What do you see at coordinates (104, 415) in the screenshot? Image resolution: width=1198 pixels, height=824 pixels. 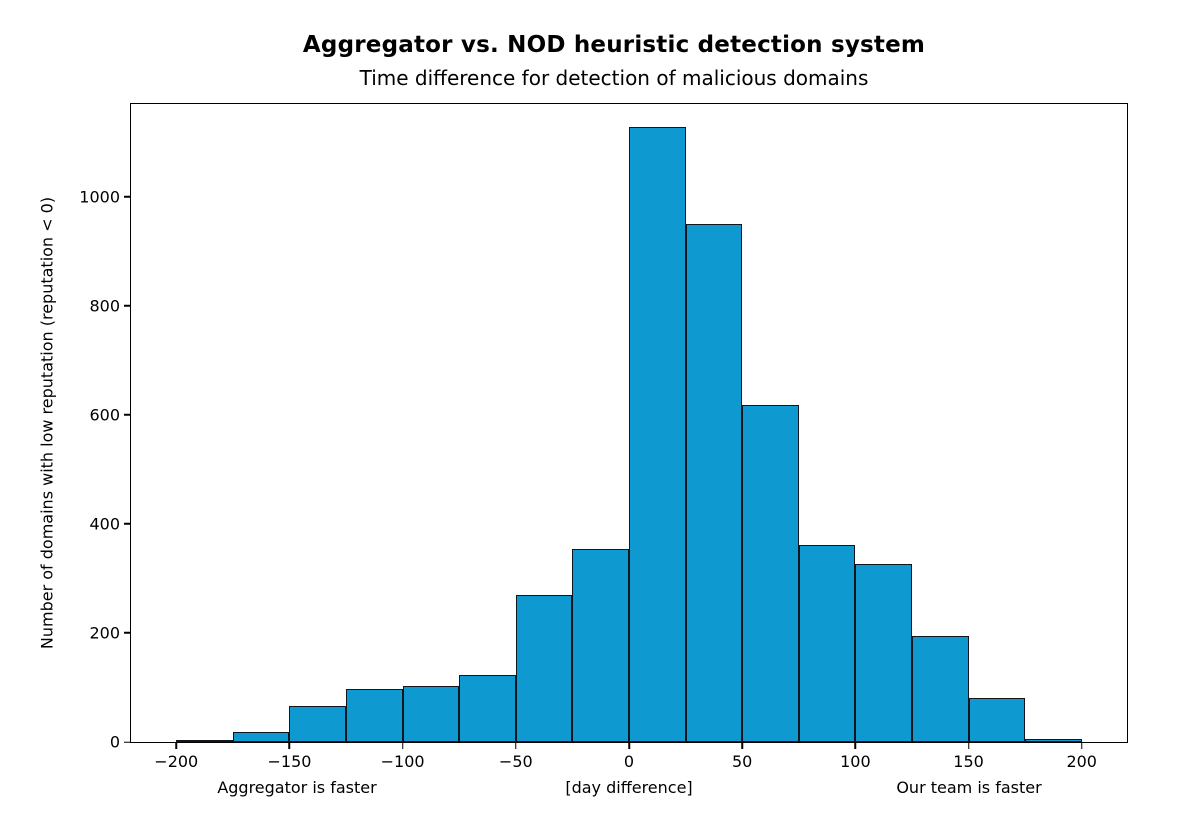 I see `y-tick-label-600: 600` at bounding box center [104, 415].